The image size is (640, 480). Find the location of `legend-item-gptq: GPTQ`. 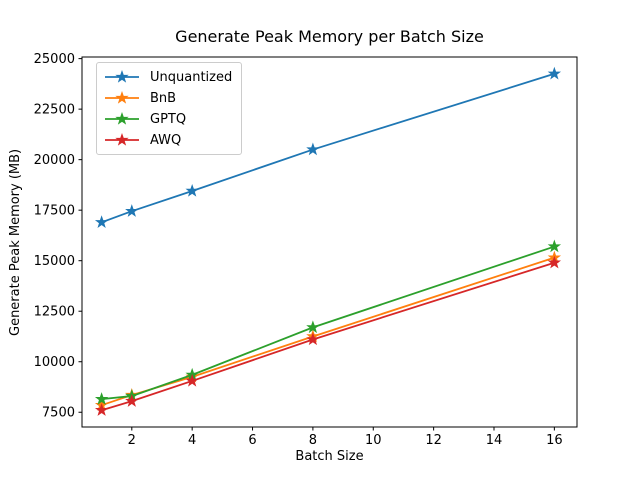

legend-item-gptq: GPTQ is located at coordinates (168, 119).